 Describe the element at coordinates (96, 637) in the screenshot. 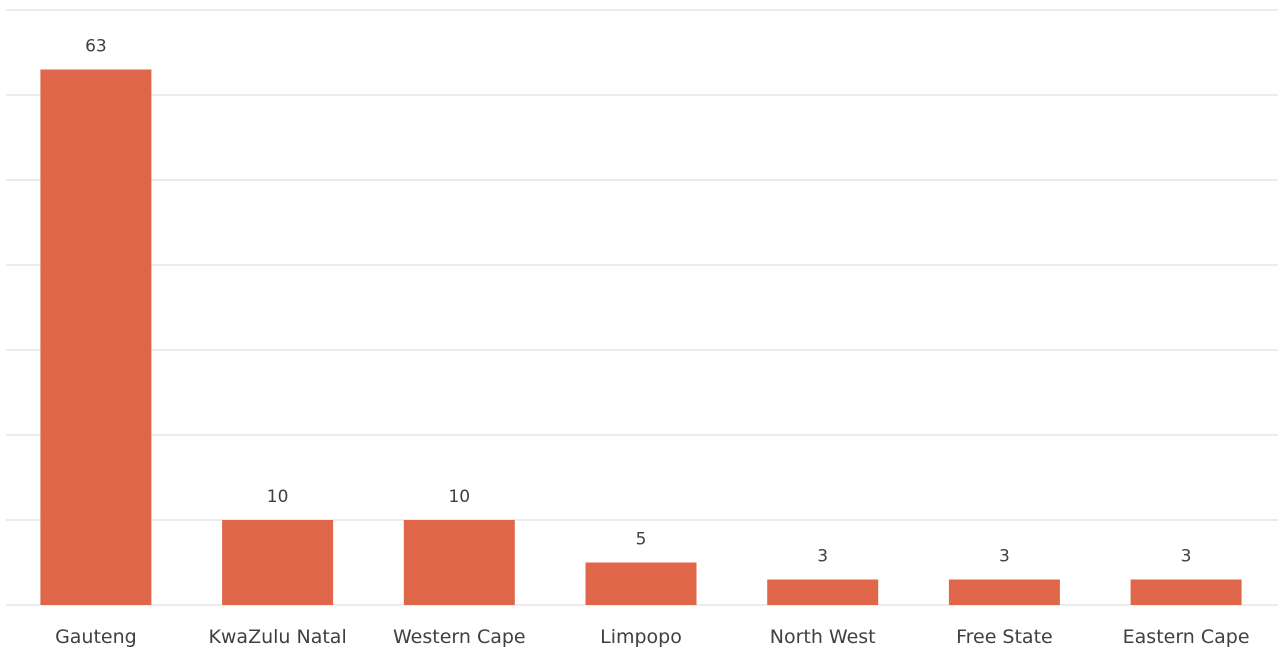

I see `category-label: Gauteng` at that location.